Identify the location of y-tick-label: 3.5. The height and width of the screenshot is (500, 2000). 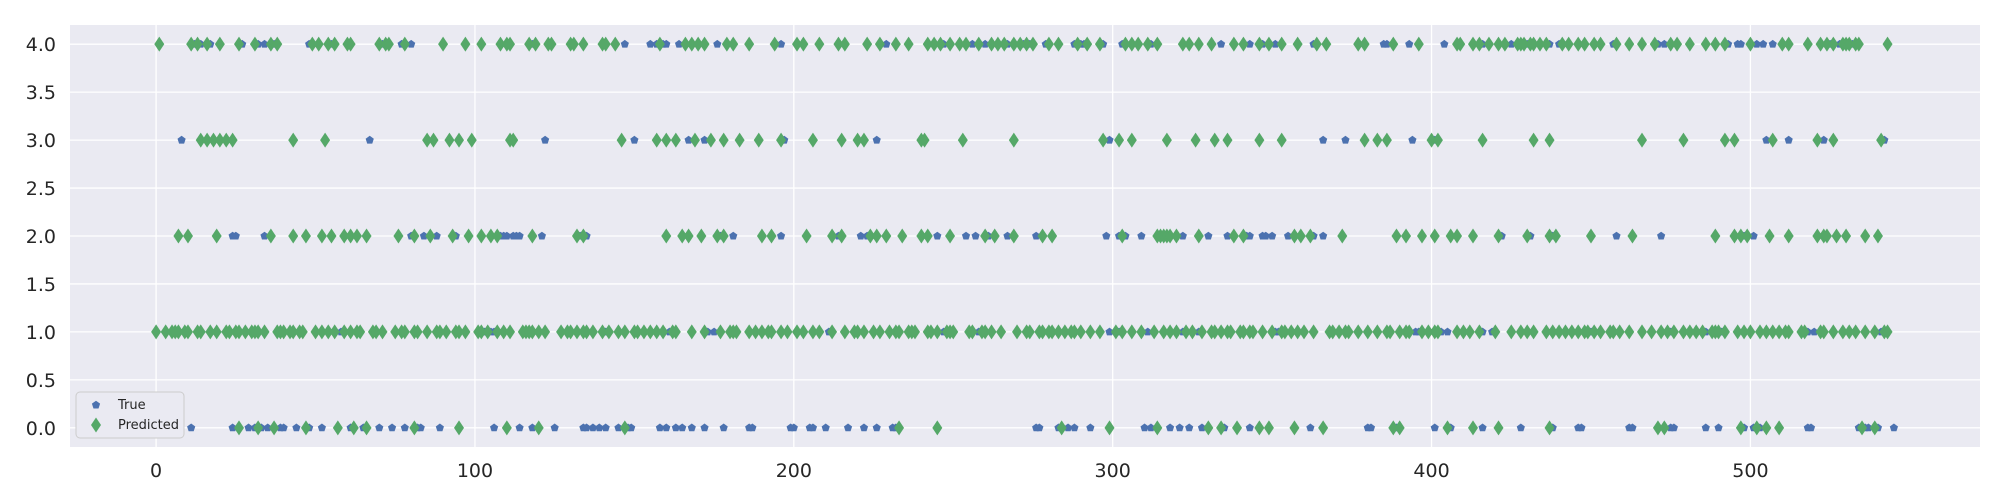
(41, 93).